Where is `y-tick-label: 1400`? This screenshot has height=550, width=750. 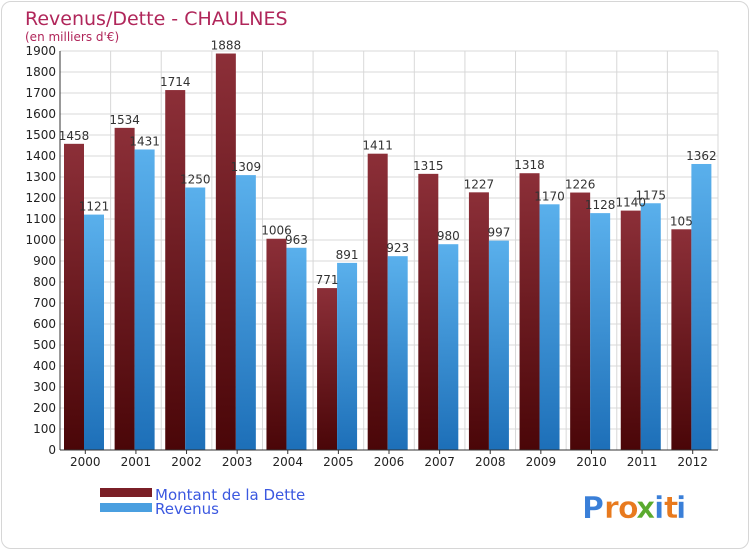 y-tick-label: 1400 is located at coordinates (40, 156).